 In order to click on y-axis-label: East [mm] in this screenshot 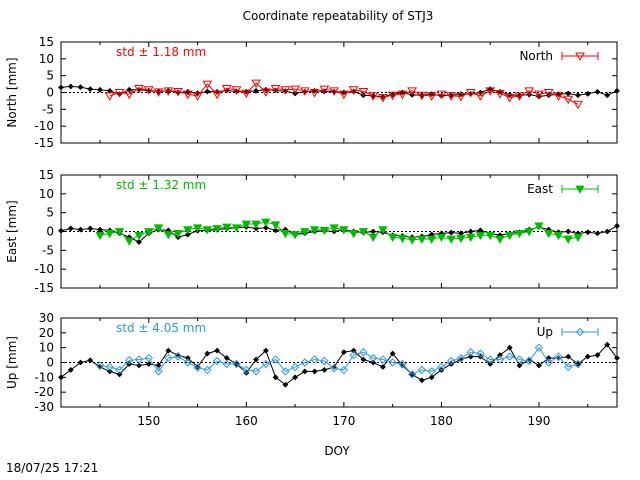, I will do `click(12, 231)`.